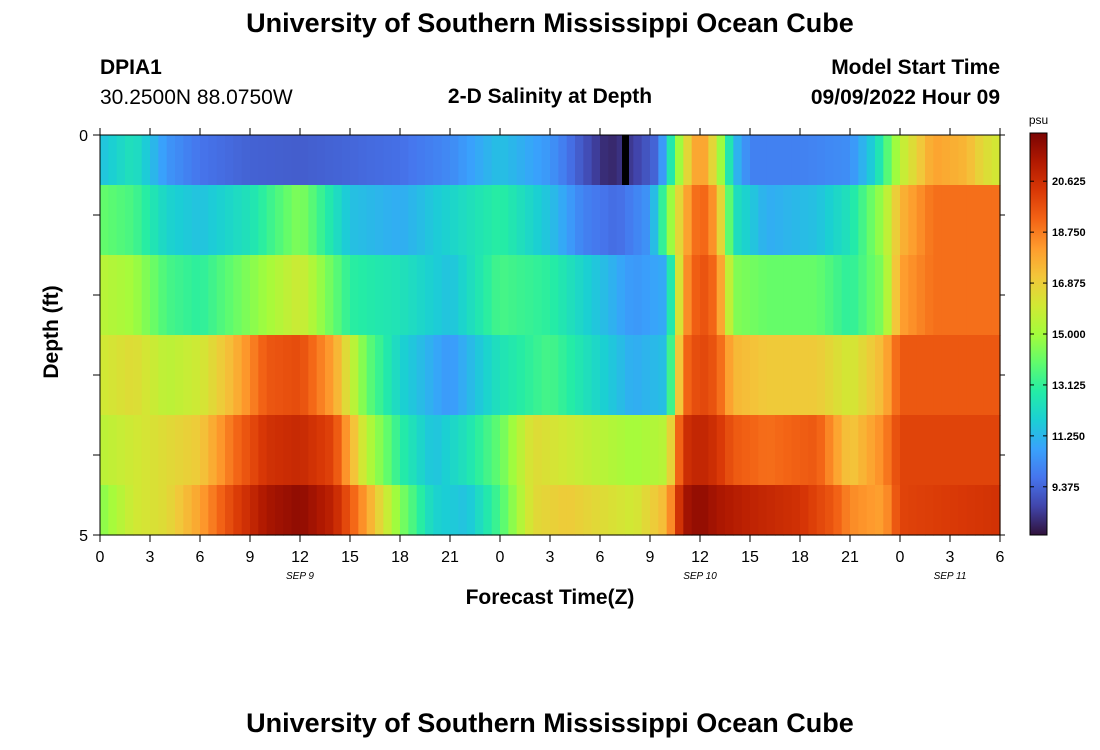 The image size is (1100, 750). What do you see at coordinates (400, 557) in the screenshot?
I see `x-tick-label: 18` at bounding box center [400, 557].